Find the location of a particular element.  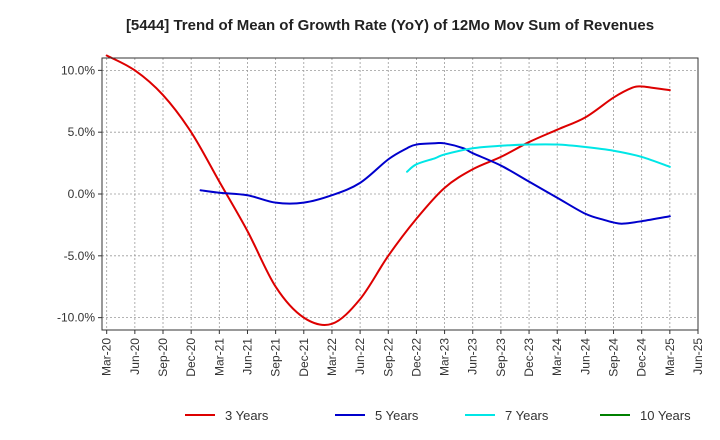

x-tick-label: Sep-23 is located at coordinates (501, 357).